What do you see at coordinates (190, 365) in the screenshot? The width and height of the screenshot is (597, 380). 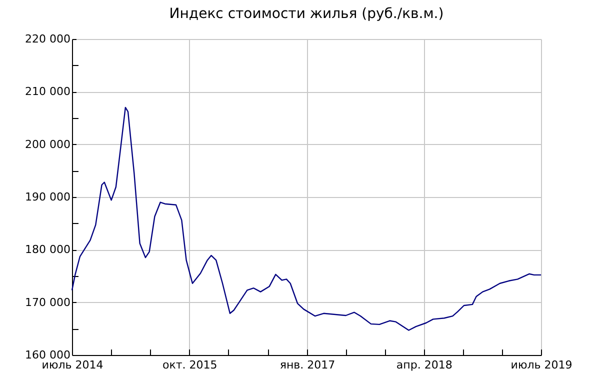 I see `x-tick-label: окт. 2015` at bounding box center [190, 365].